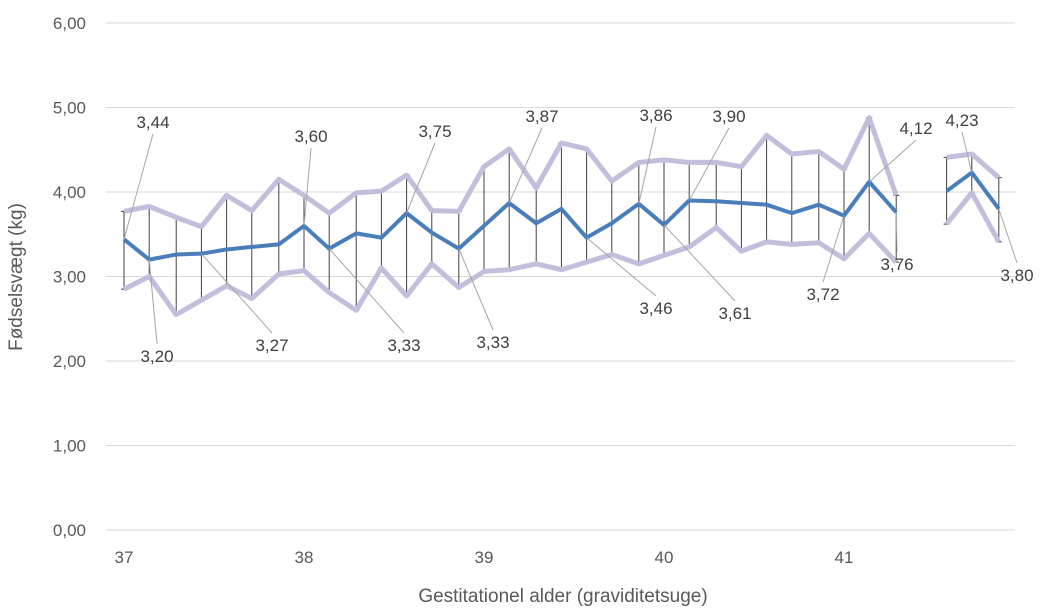 This screenshot has width=1055, height=610. Describe the element at coordinates (541, 116) in the screenshot. I see `data-label: 3,87` at that location.